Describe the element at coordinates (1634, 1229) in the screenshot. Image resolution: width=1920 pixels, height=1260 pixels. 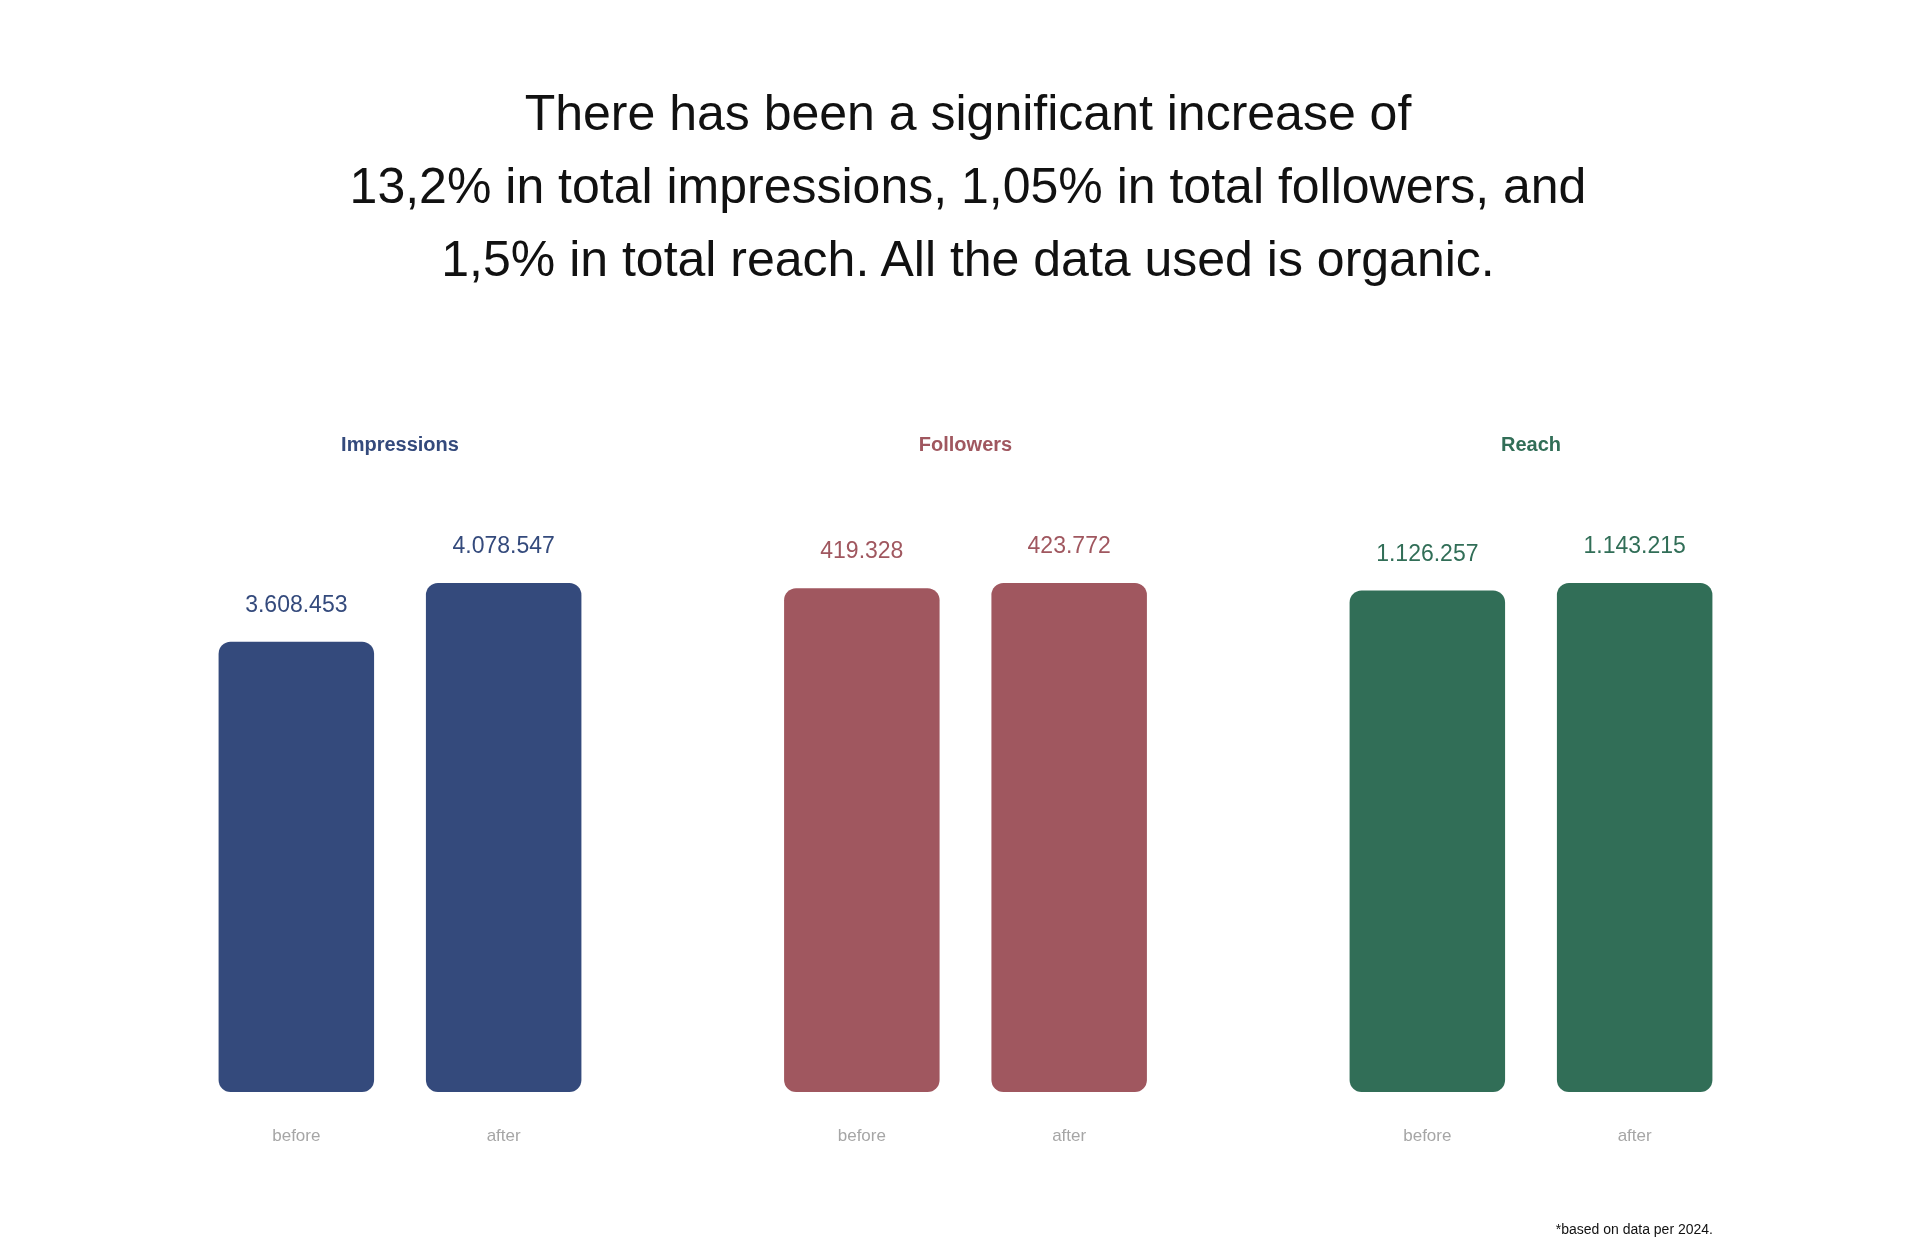
I see `text: *based on data per 2024.` at that location.